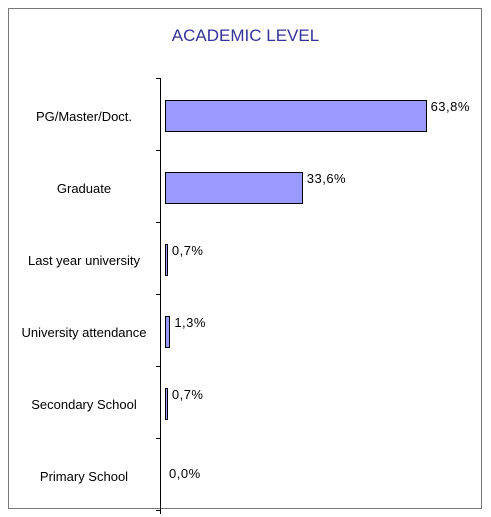  I want to click on category-label: University attendance, so click(84, 332).